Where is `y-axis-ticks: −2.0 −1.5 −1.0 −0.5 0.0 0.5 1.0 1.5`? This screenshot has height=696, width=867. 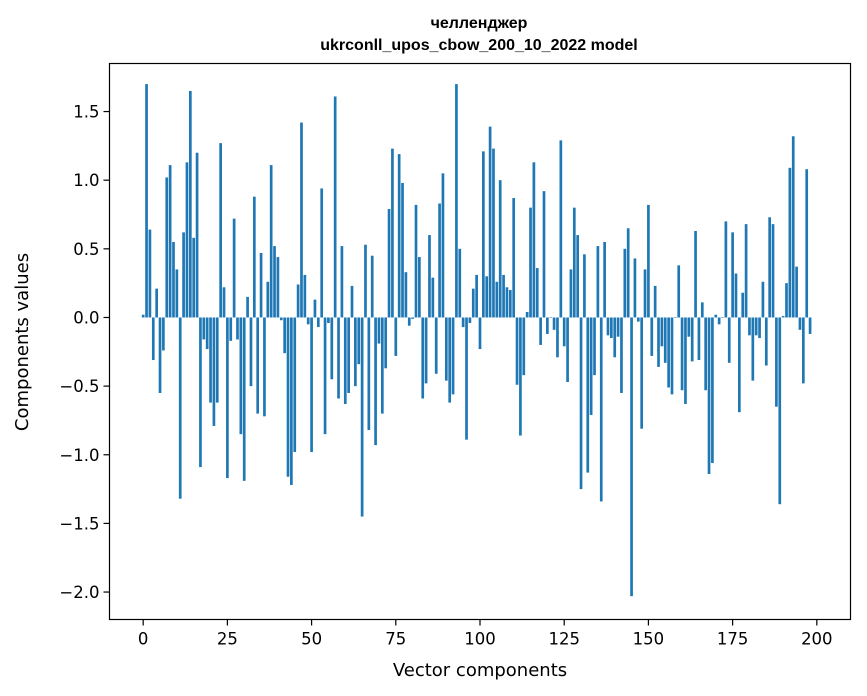 y-axis-ticks: −2.0 −1.5 −1.0 −0.5 0.0 0.5 1.0 1.5 is located at coordinates (84, 352).